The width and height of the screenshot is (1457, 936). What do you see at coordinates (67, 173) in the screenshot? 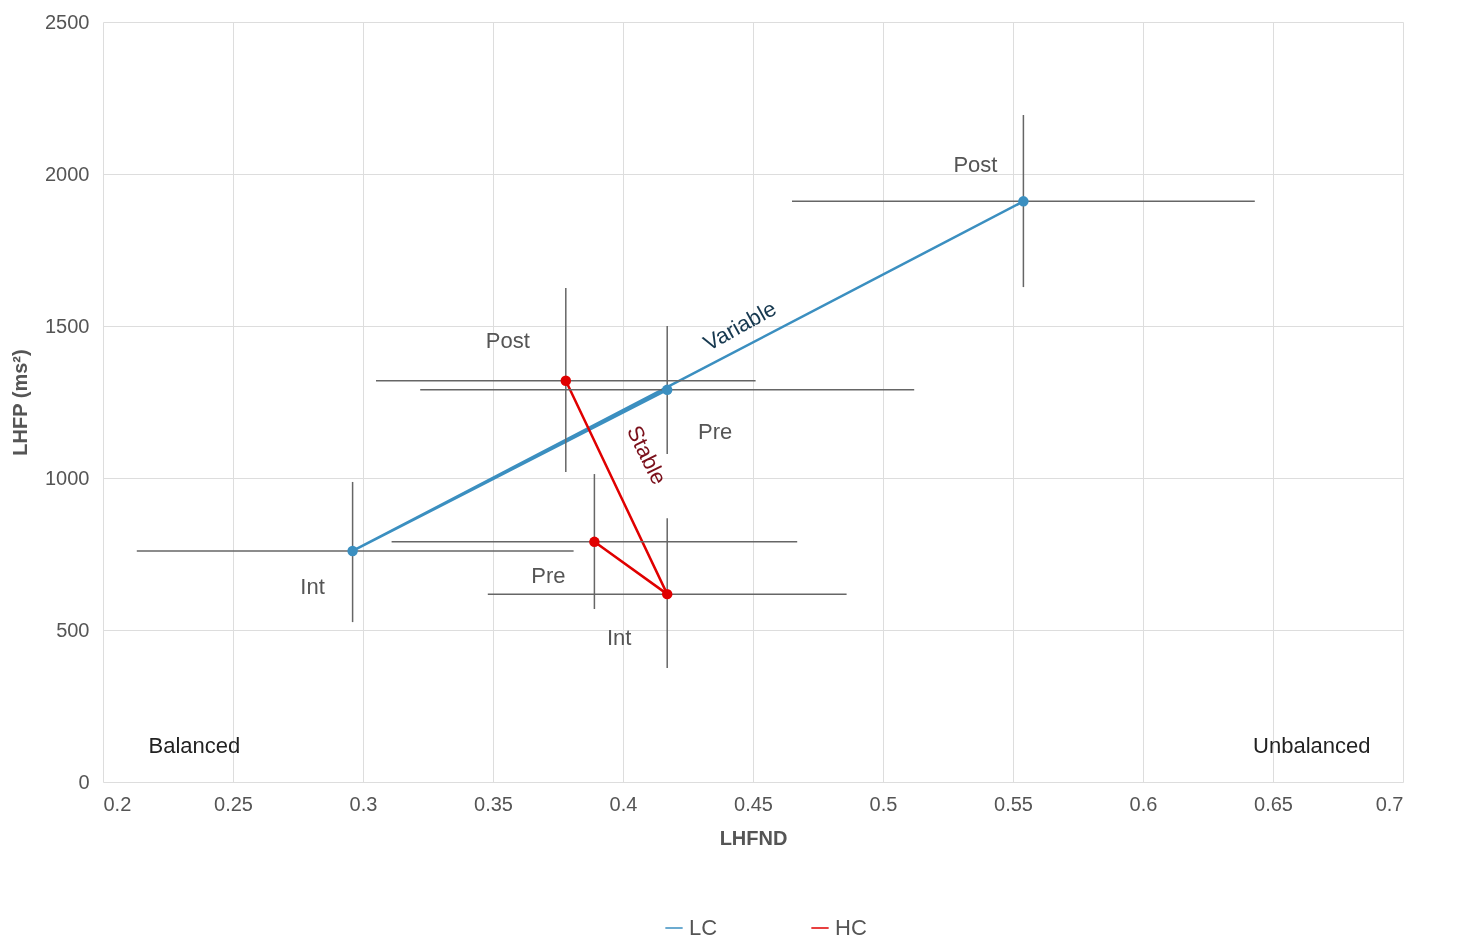
I see `y-tick-label: 2000` at bounding box center [67, 173].